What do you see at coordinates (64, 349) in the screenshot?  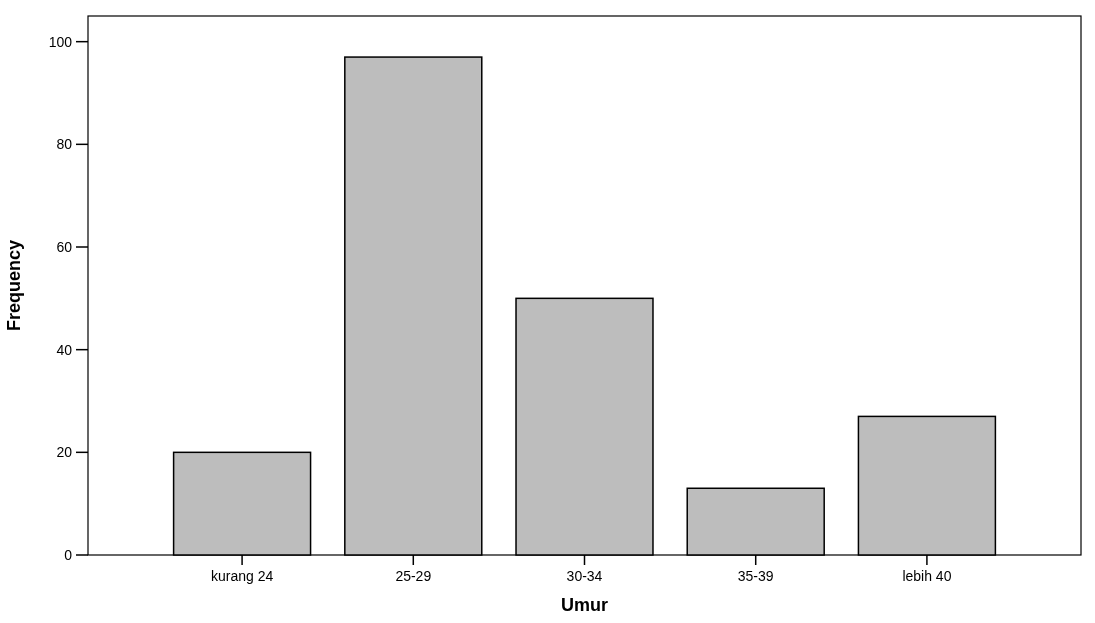 I see `y-tick-label: 40` at bounding box center [64, 349].